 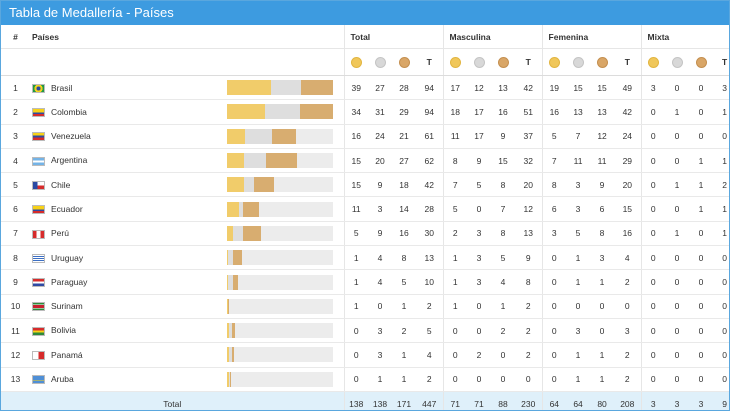 I want to click on country-cell: Argentina, so click(x=128, y=161).